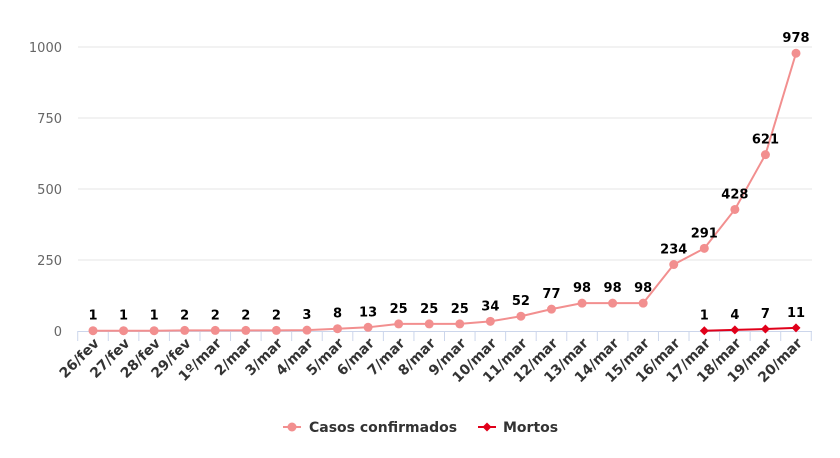 The height and width of the screenshot is (458, 840). What do you see at coordinates (704, 233) in the screenshot?
I see `data-label: 291` at bounding box center [704, 233].